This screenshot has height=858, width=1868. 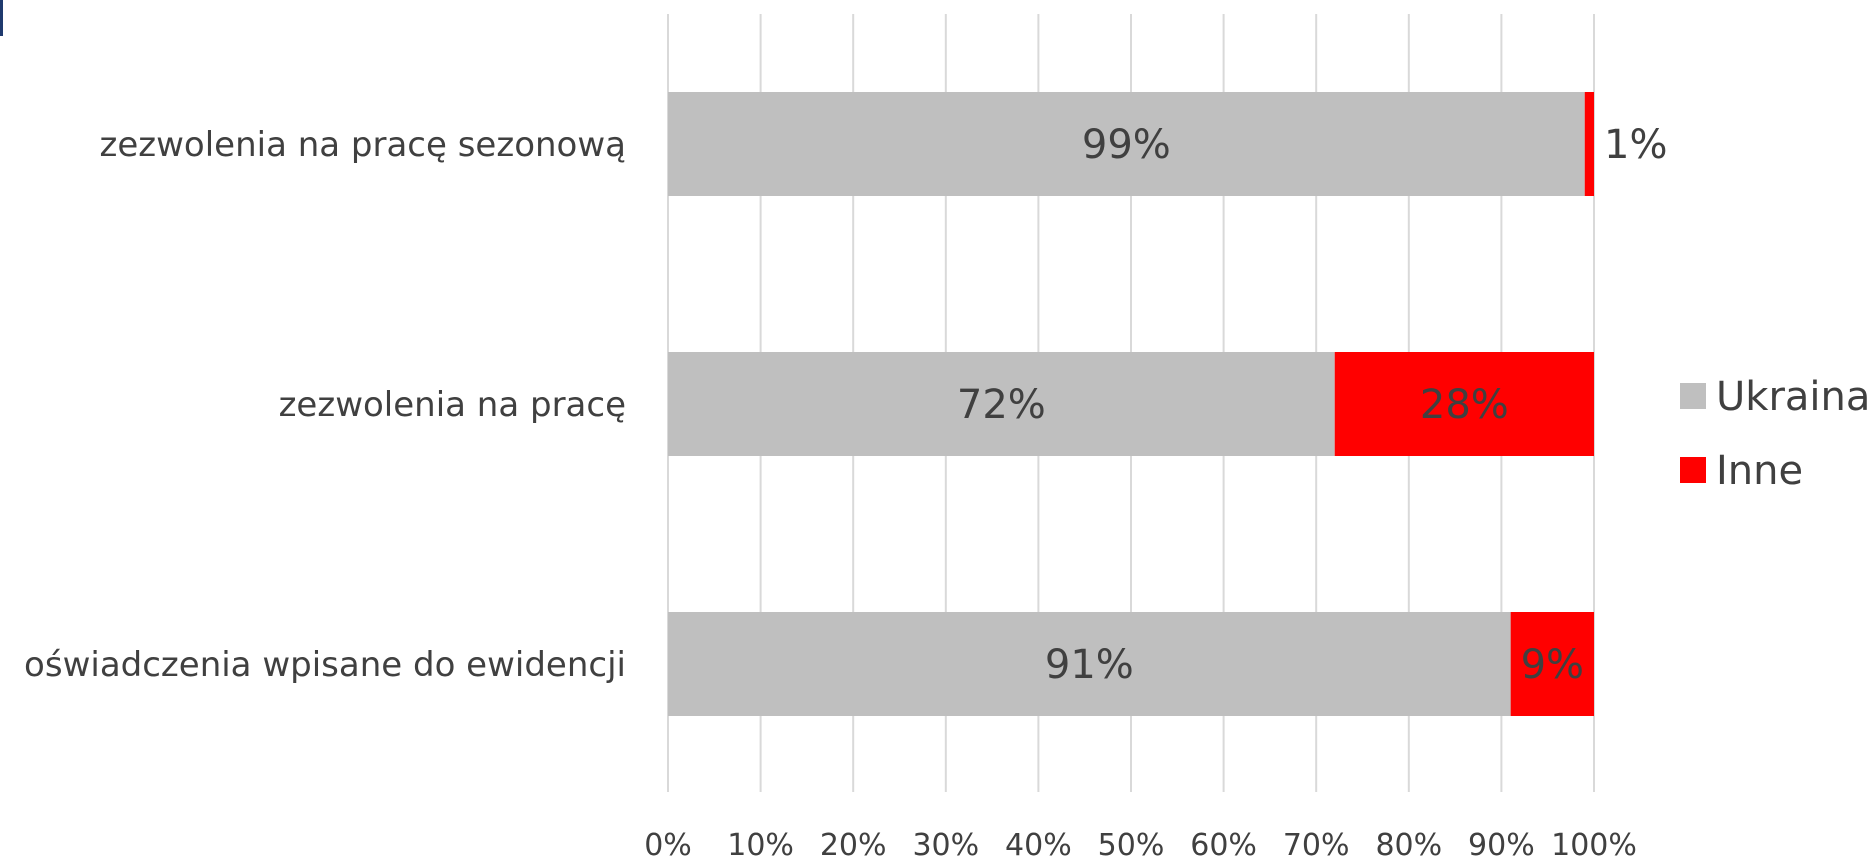 I want to click on x-tick-label: 0%, so click(x=668, y=843).